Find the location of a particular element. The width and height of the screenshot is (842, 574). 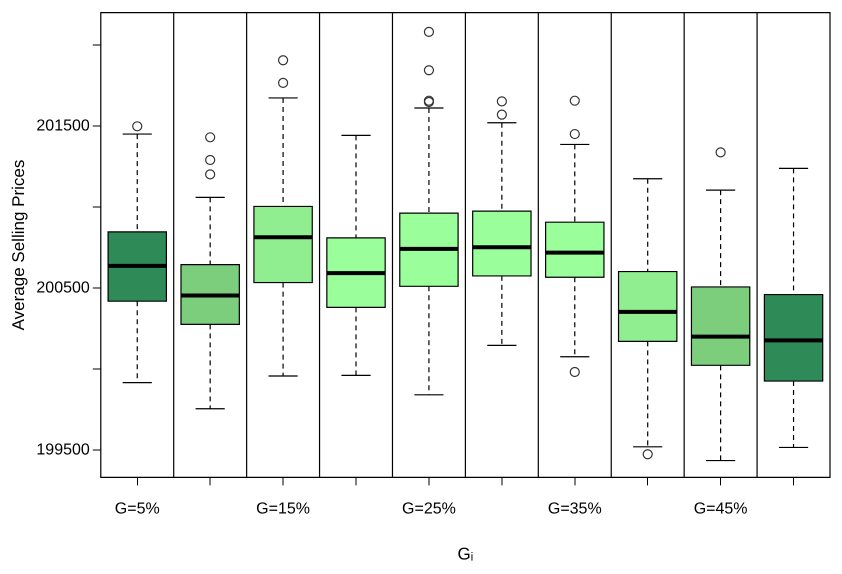

x-axis-title: Gᵢ is located at coordinates (465, 554).